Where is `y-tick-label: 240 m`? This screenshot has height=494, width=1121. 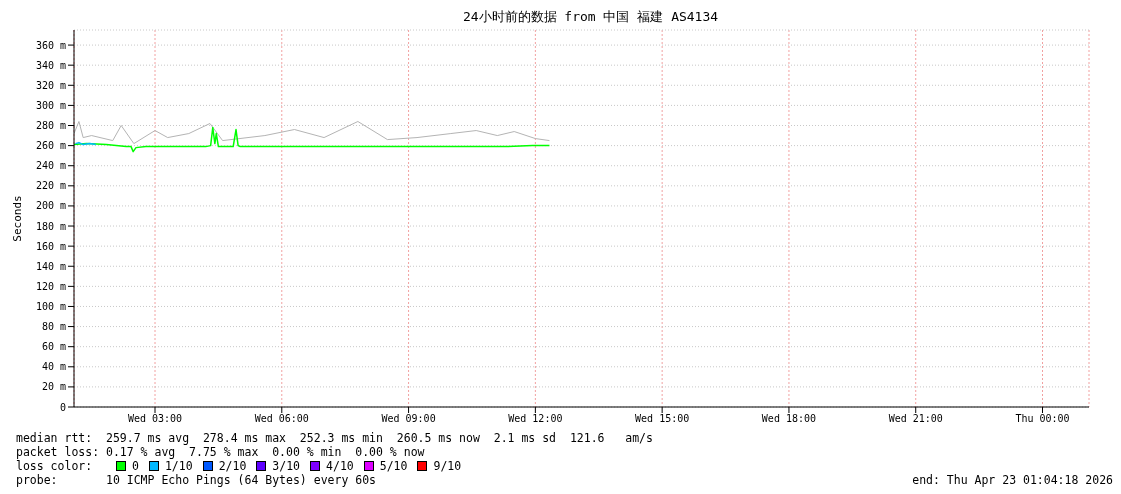
y-tick-label: 240 m is located at coordinates (50, 166).